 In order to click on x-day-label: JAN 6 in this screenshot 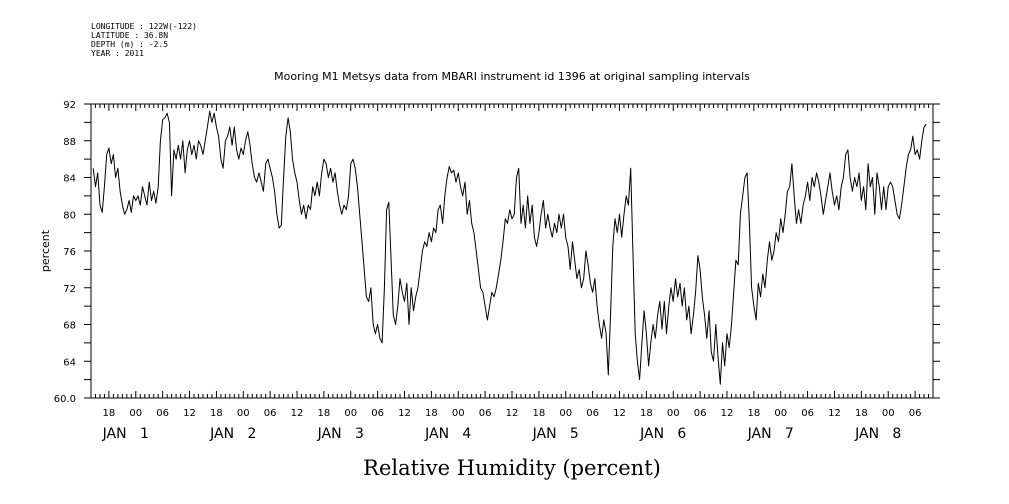, I will do `click(662, 434)`.